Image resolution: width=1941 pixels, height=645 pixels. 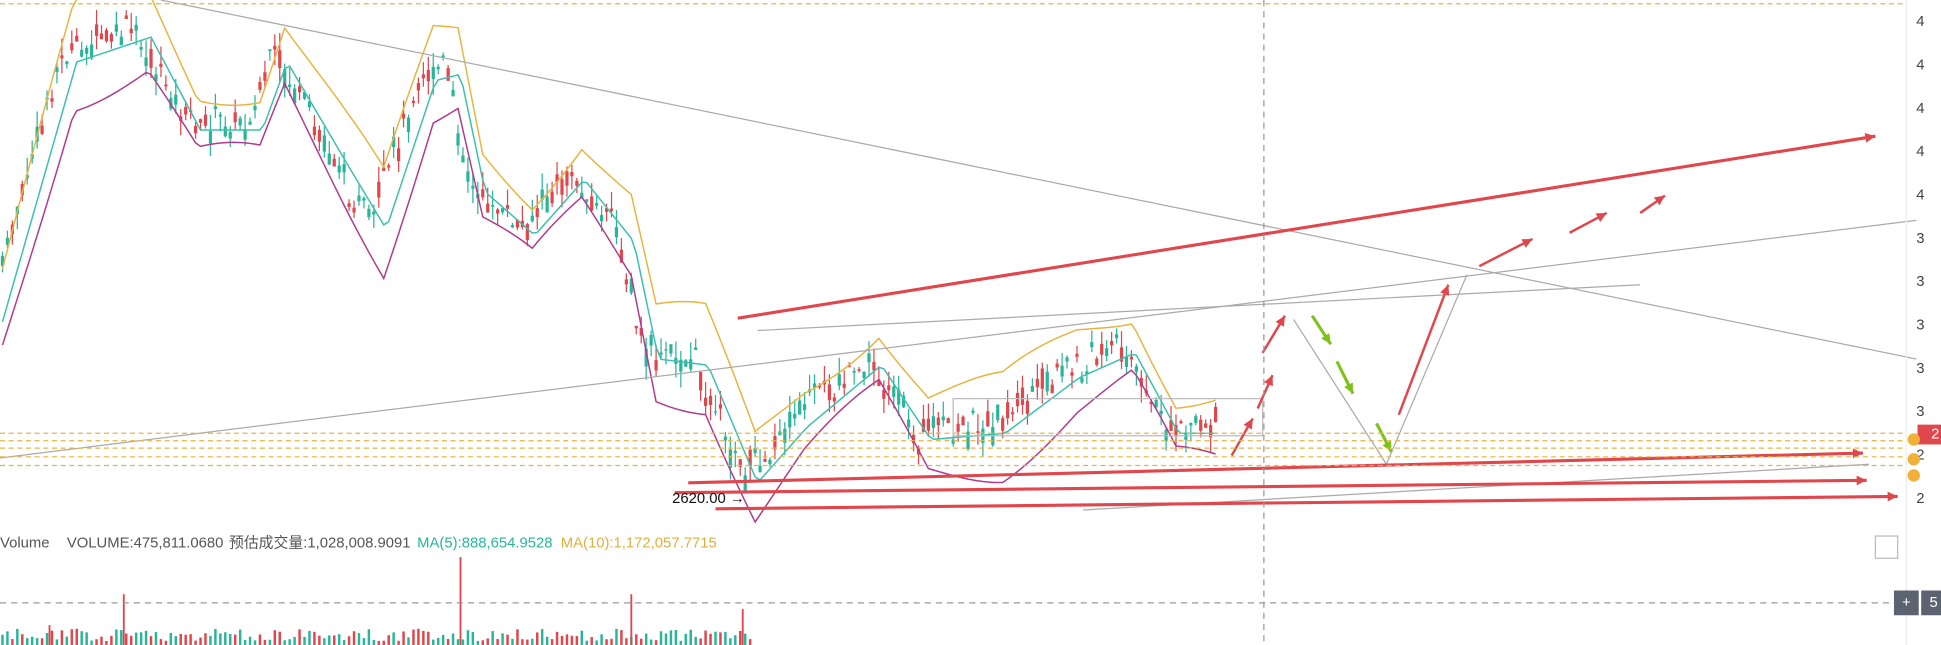 What do you see at coordinates (1108, 417) in the screenshot?
I see `range-box` at bounding box center [1108, 417].